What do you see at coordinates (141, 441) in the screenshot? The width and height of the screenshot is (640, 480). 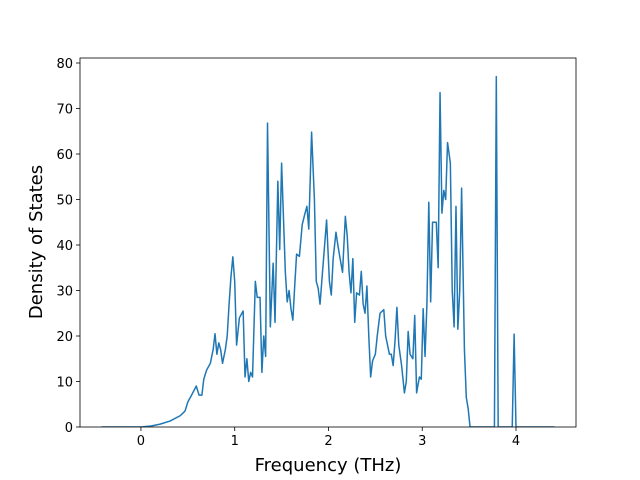 I see `x-tick-label: 0` at bounding box center [141, 441].